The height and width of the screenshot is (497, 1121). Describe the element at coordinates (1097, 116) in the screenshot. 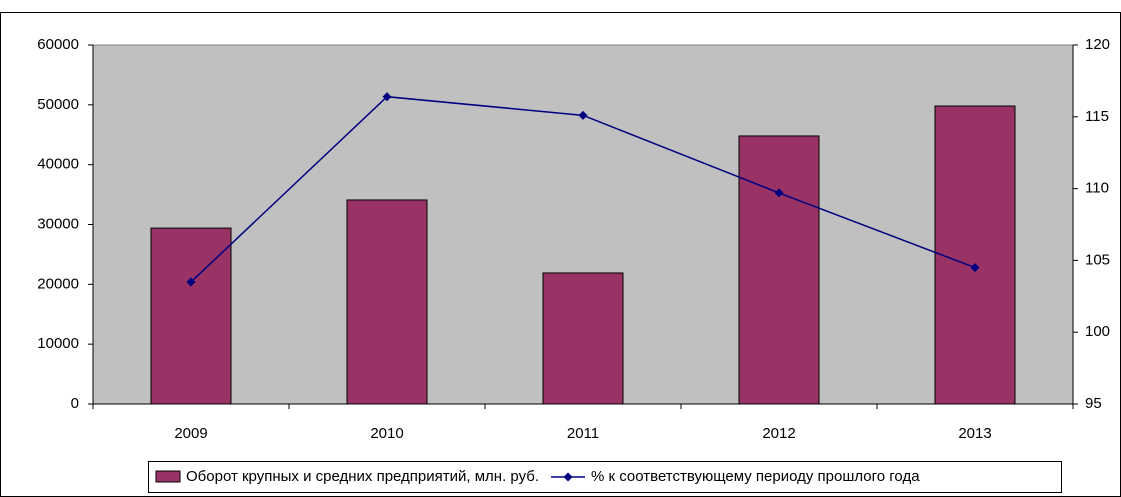

I see `y2-tick-label: 115` at that location.